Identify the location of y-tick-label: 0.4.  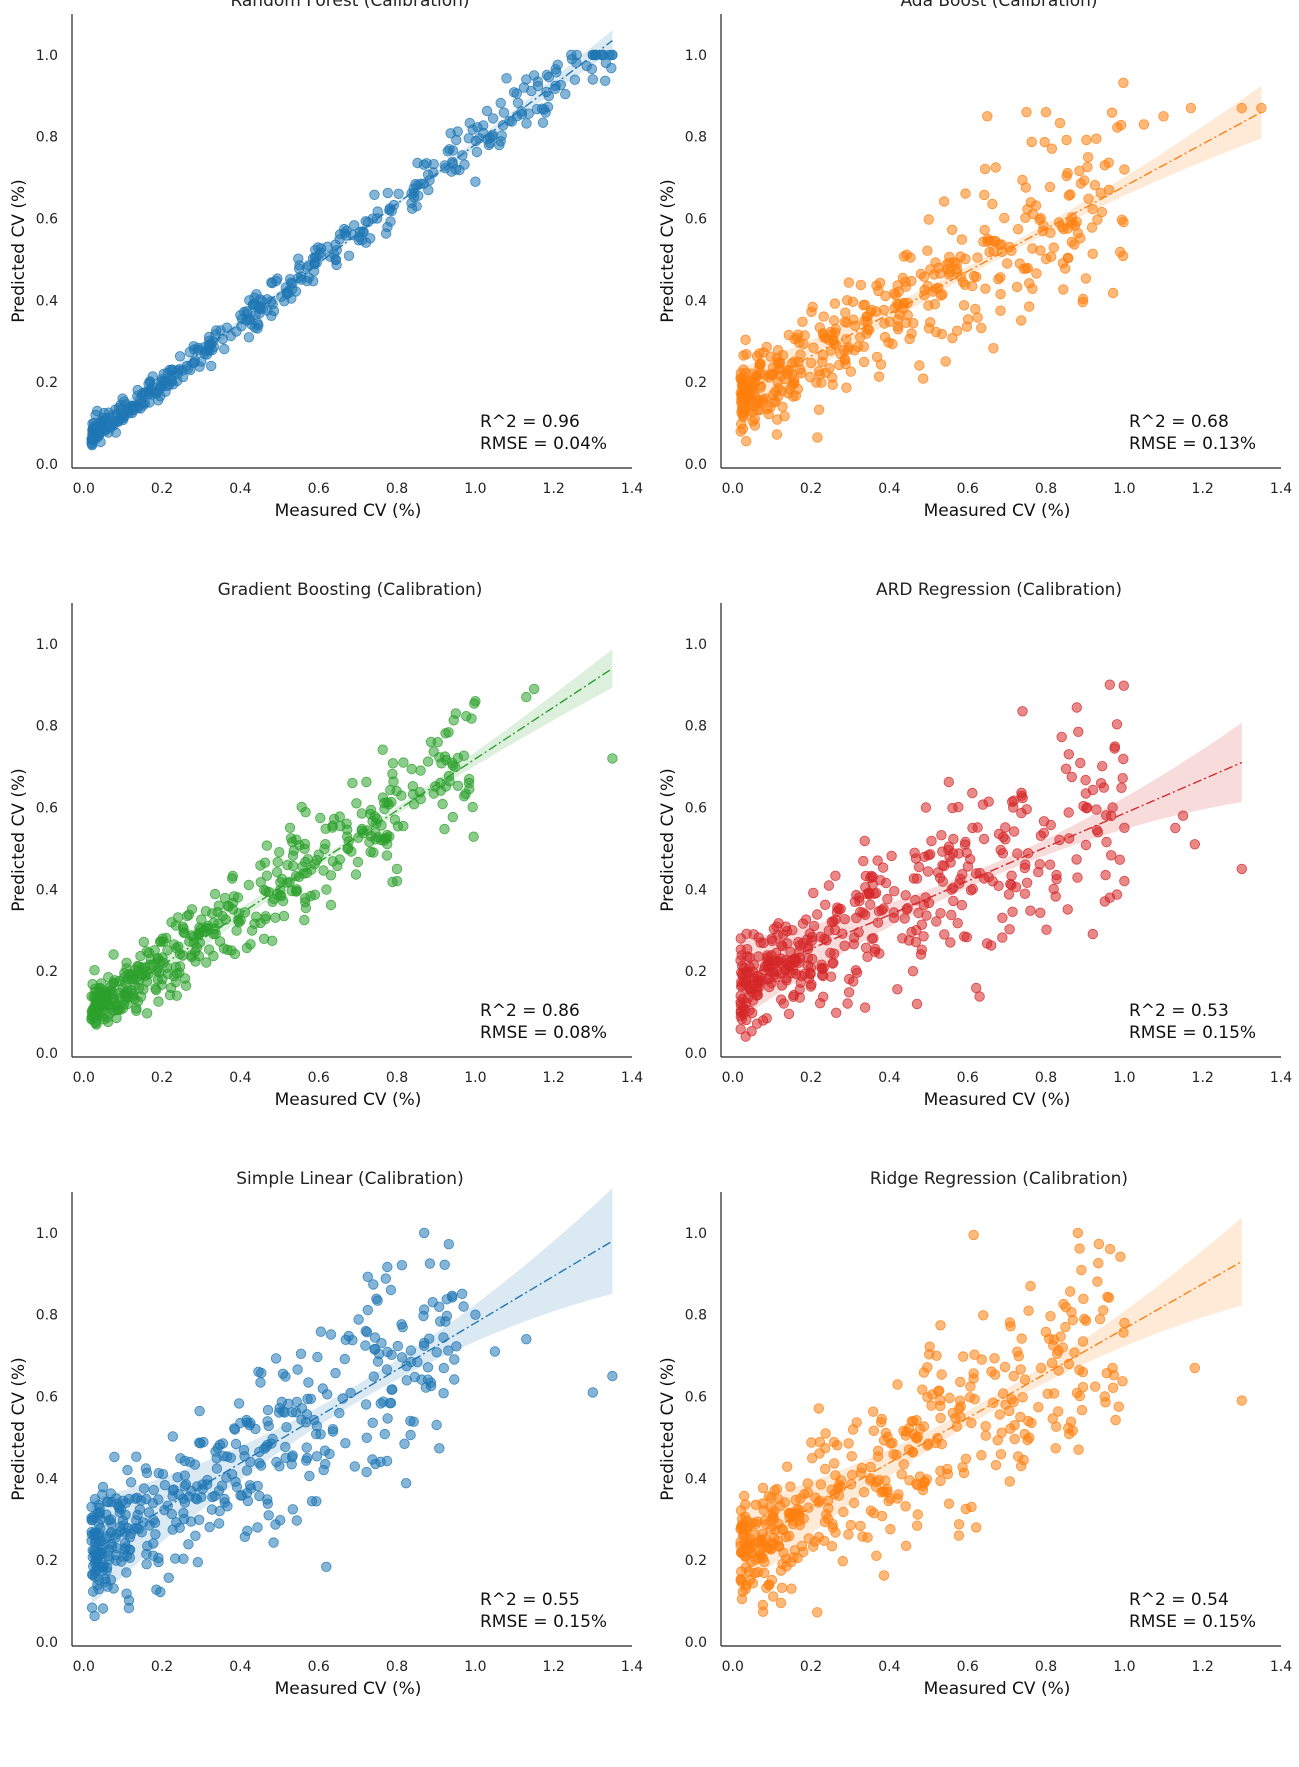
(696, 301).